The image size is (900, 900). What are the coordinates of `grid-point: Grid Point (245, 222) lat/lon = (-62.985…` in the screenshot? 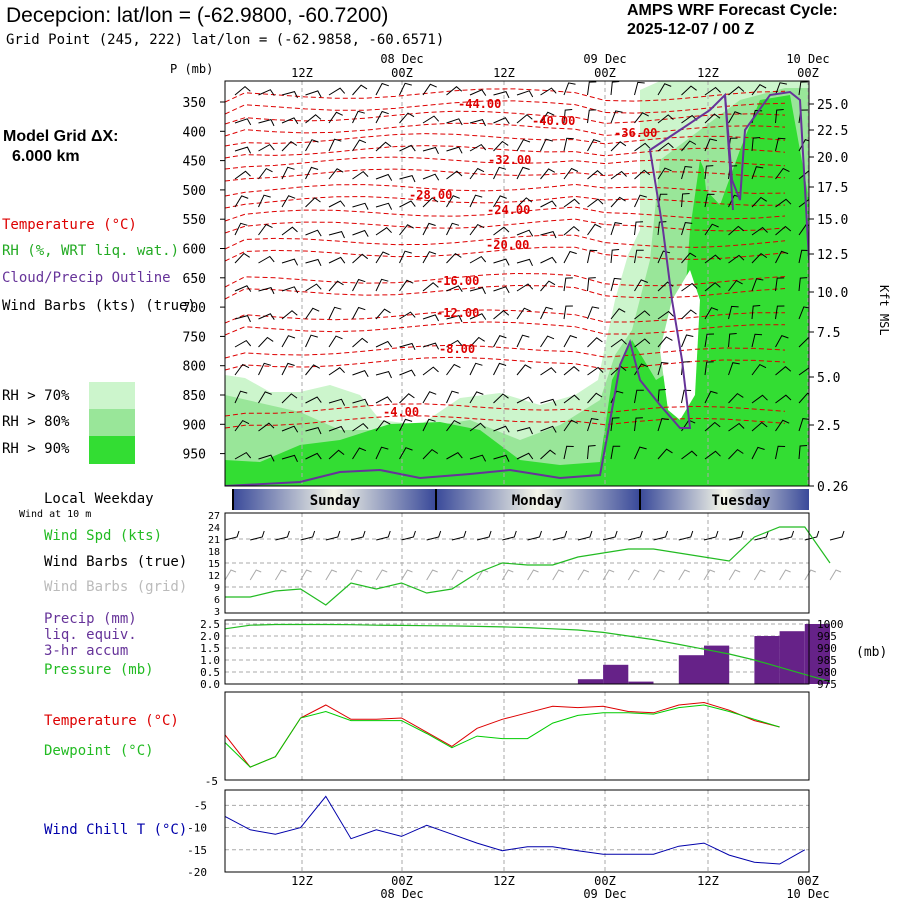 It's located at (225, 40).